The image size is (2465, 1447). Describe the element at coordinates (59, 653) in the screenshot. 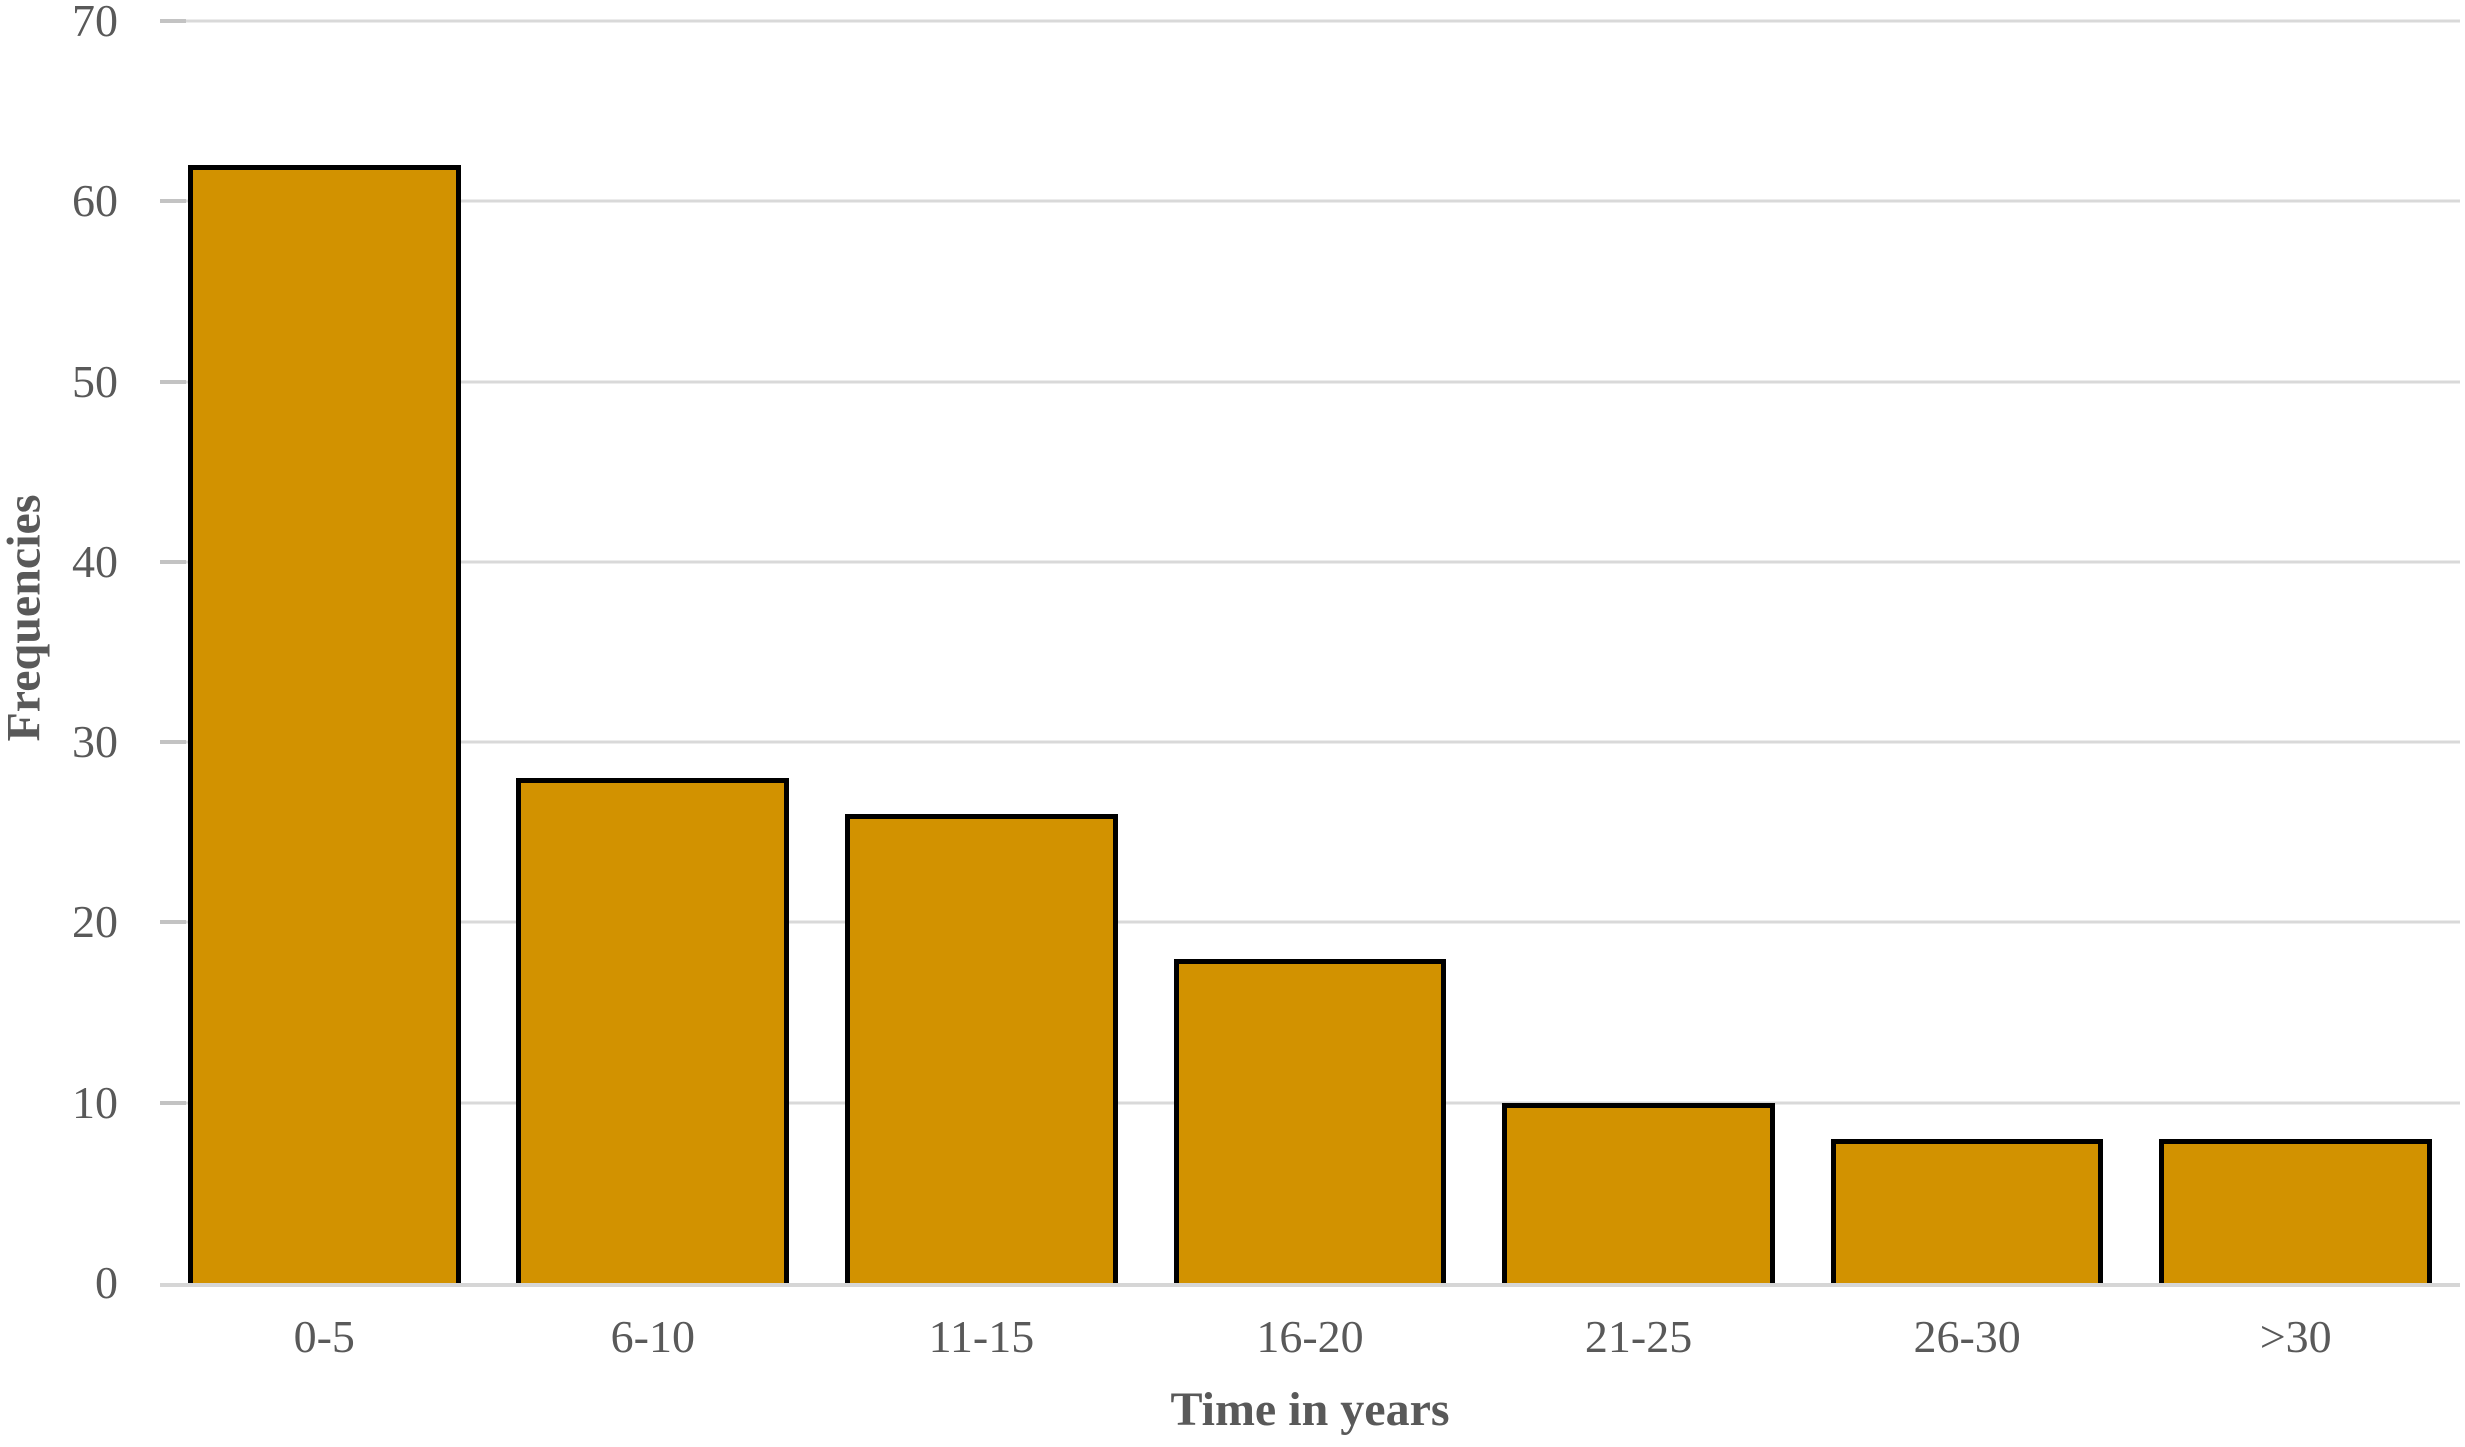

I see `y-axis-tick-labels: 0 10 20 30 40 50 60 70` at that location.